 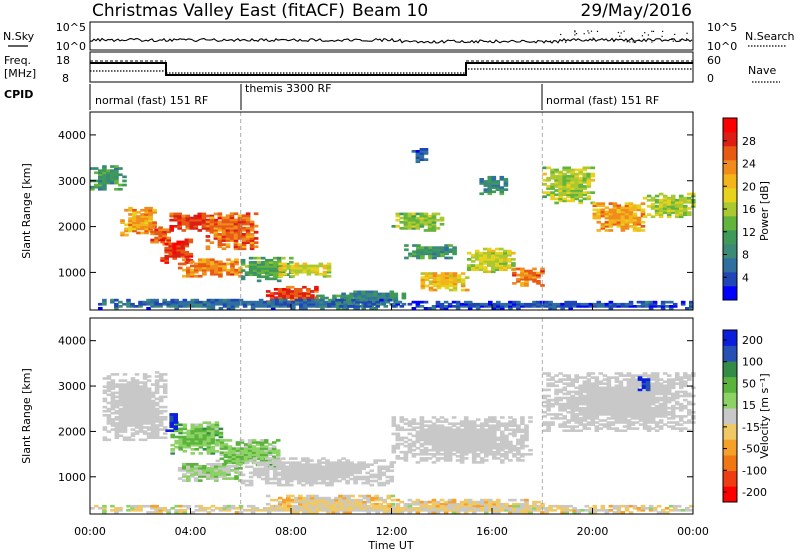 I want to click on colorbar-tick-label: 4, so click(x=745, y=277).